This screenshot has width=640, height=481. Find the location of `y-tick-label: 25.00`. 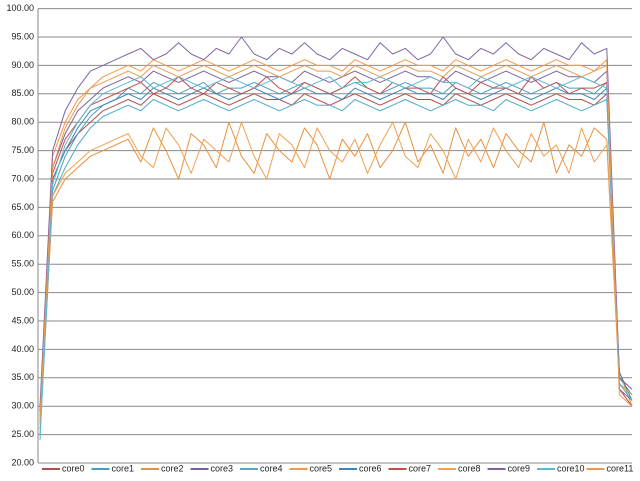

y-tick-label: 25.00 is located at coordinates (22, 434).